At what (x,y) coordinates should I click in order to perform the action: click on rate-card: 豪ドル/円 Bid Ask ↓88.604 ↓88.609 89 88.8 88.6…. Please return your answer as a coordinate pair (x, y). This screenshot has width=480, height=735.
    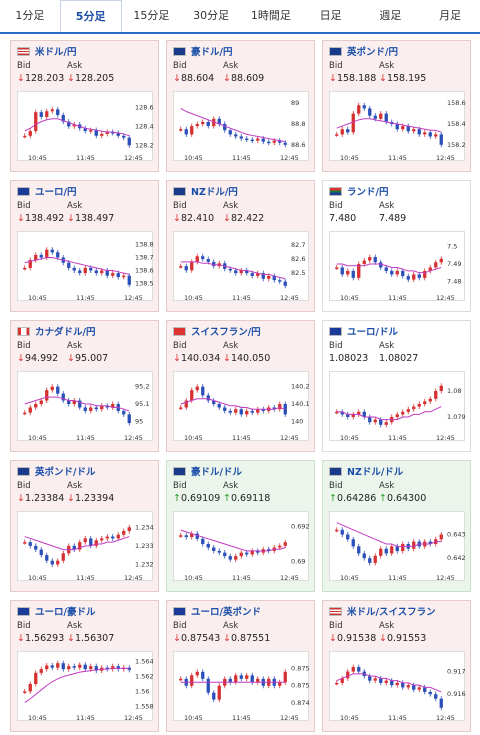
    Looking at the image, I should click on (240, 106).